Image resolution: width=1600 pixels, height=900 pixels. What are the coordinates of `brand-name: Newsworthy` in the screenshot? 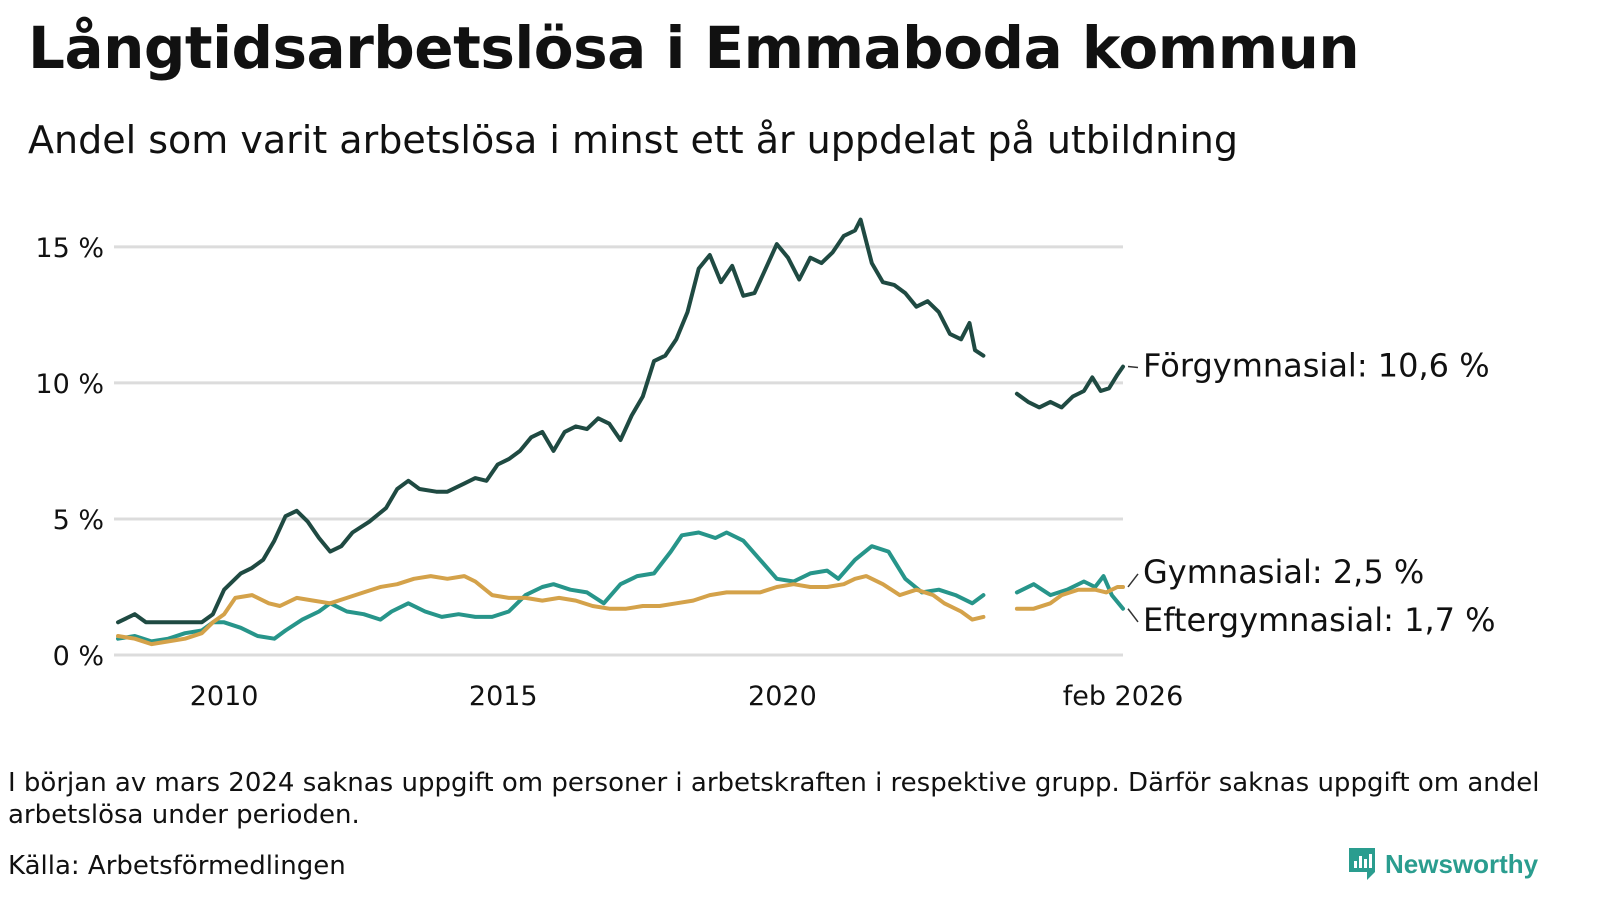 It's located at (1462, 863).